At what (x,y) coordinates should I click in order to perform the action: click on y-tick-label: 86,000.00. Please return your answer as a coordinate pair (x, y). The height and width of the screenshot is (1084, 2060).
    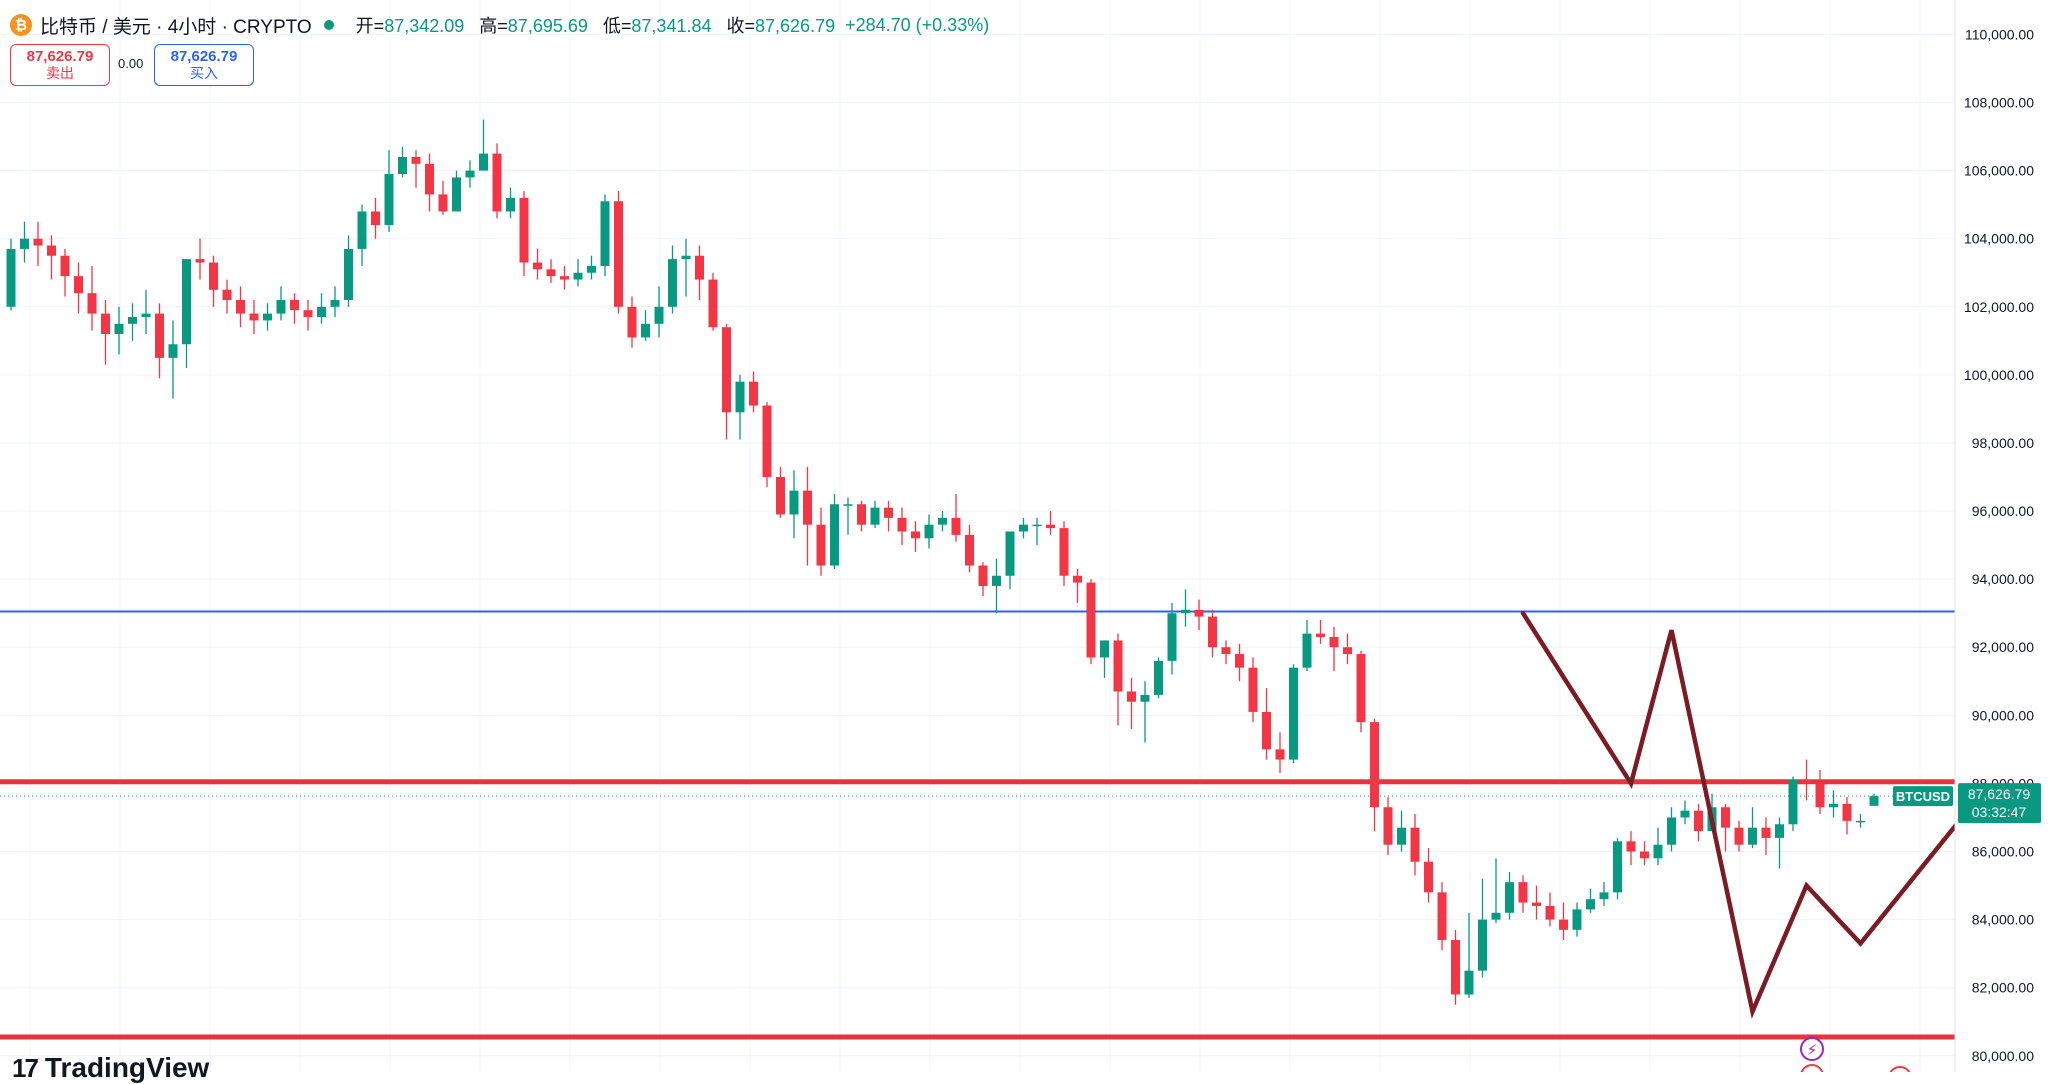
    Looking at the image, I should click on (2003, 852).